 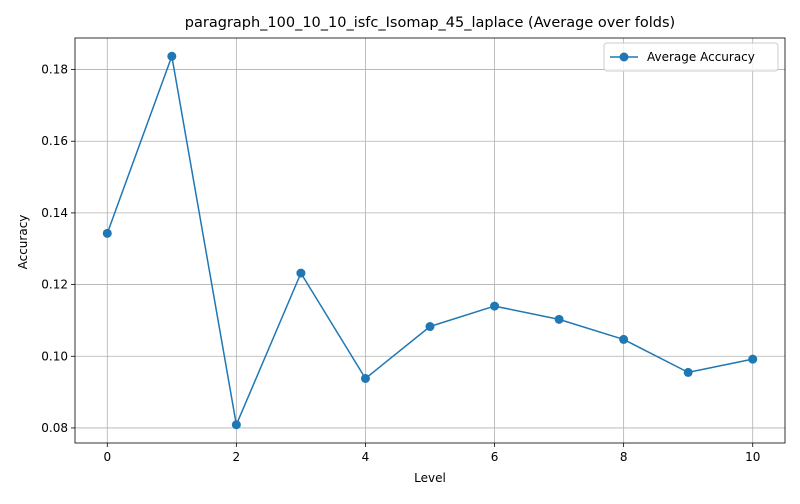 I want to click on x-tick-label: 8, so click(x=624, y=457).